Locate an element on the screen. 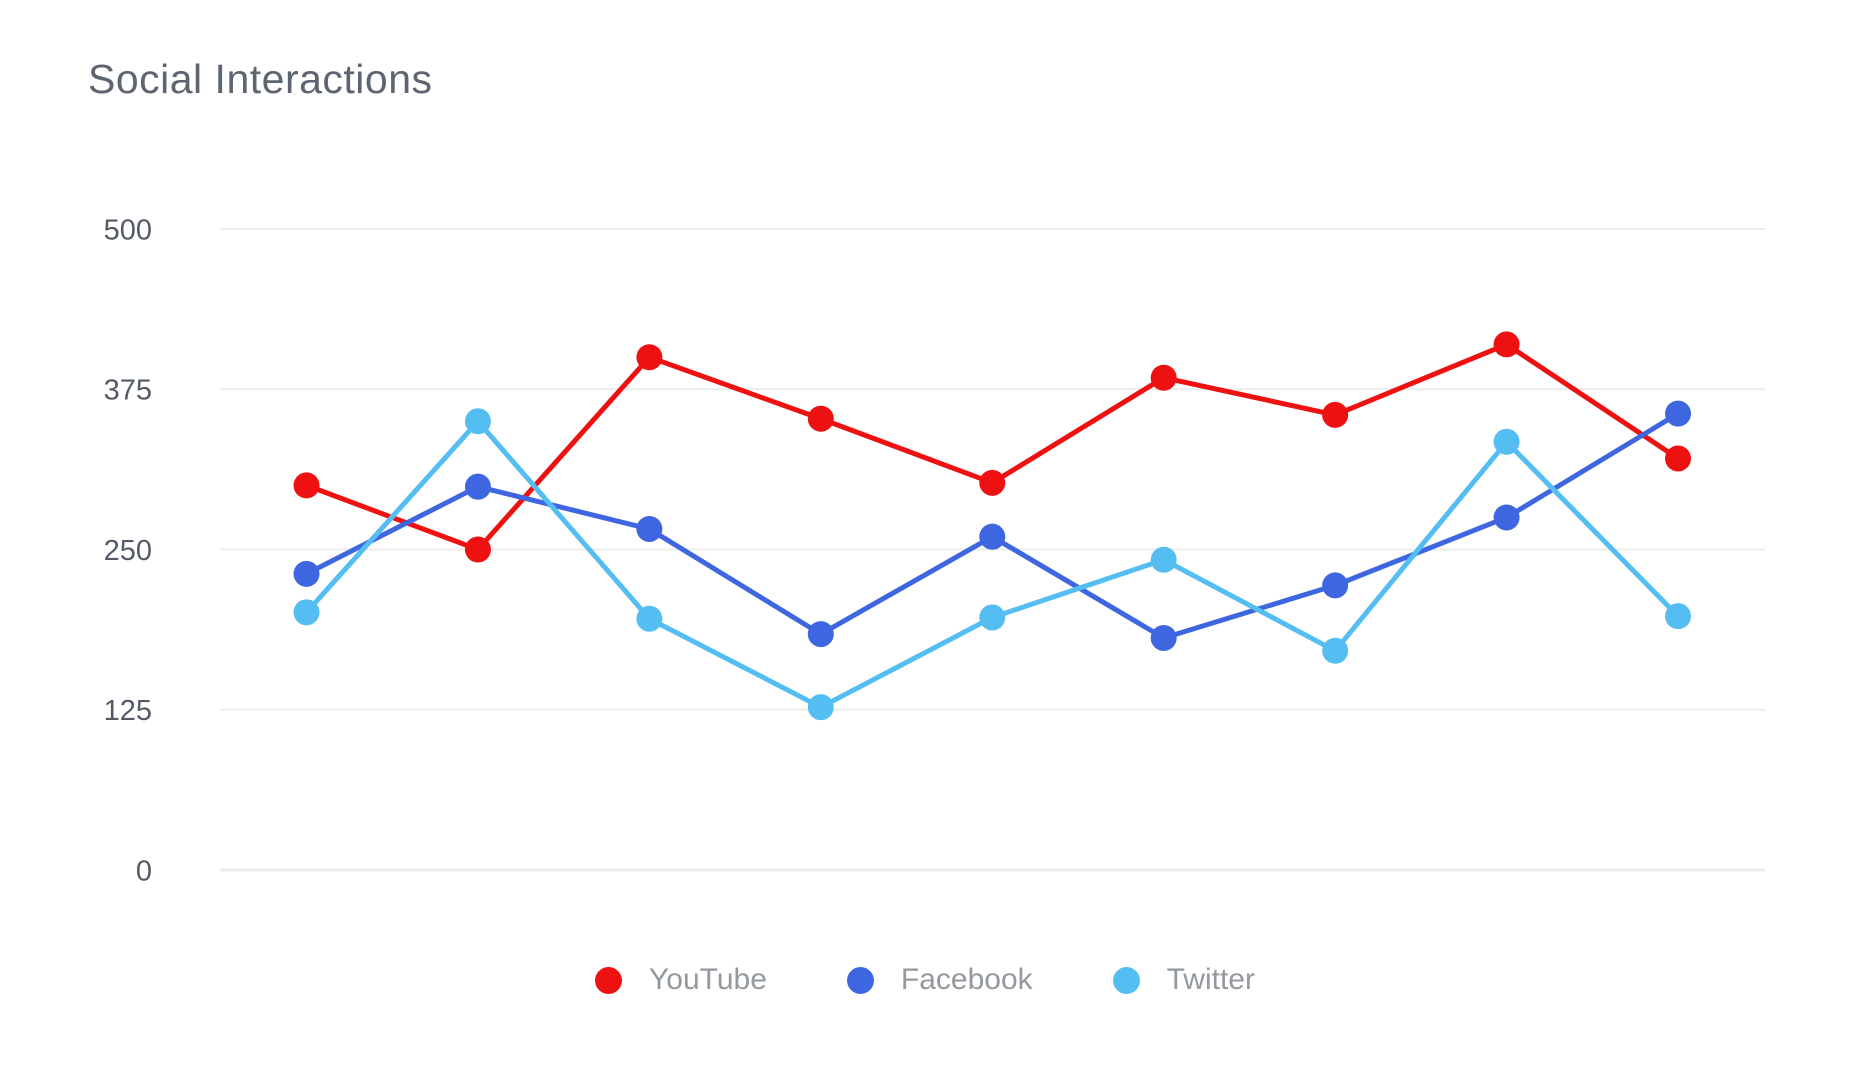 This screenshot has height=1080, width=1850. legend-label-twitter: Twitter is located at coordinates (1210, 979).